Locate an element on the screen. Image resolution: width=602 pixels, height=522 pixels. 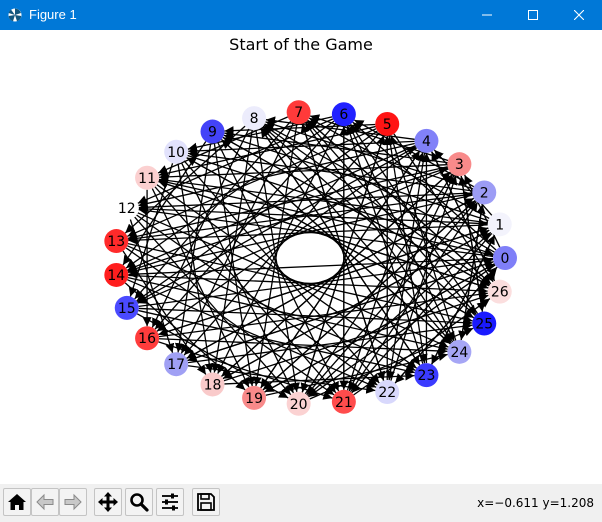
configure-subplots-button is located at coordinates (170, 502).